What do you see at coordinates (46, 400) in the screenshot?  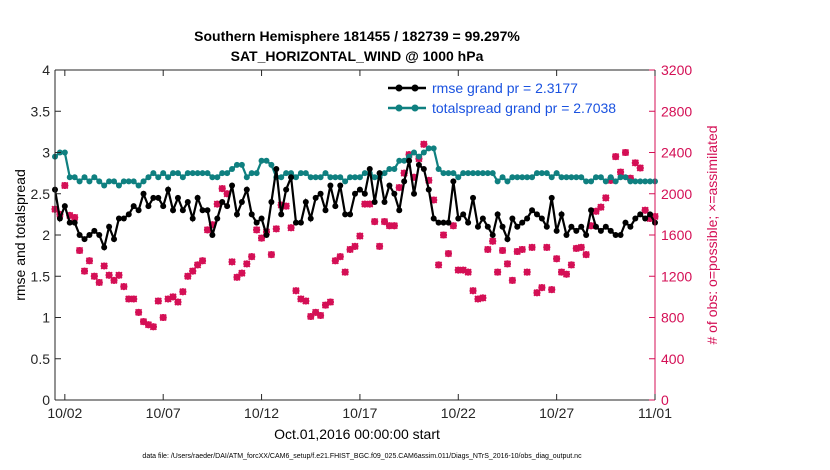 I see `y-left-tick-label: 0` at bounding box center [46, 400].